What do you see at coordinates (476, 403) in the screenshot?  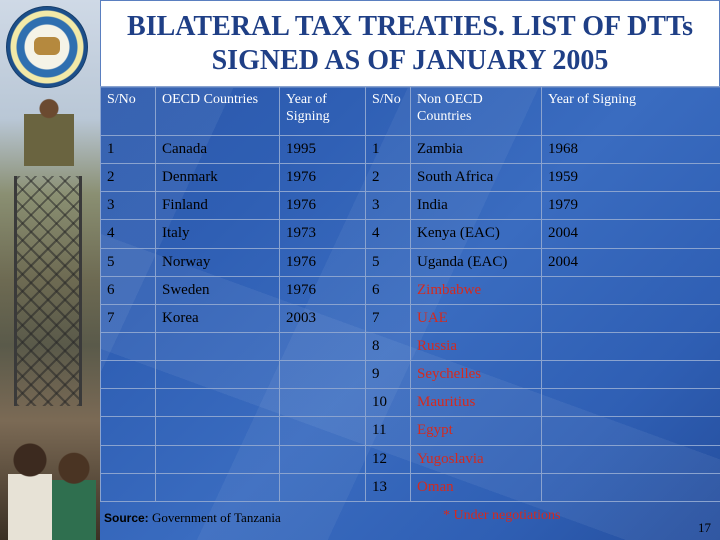 I see `non-oecd-country-cell: Mauritius` at bounding box center [476, 403].